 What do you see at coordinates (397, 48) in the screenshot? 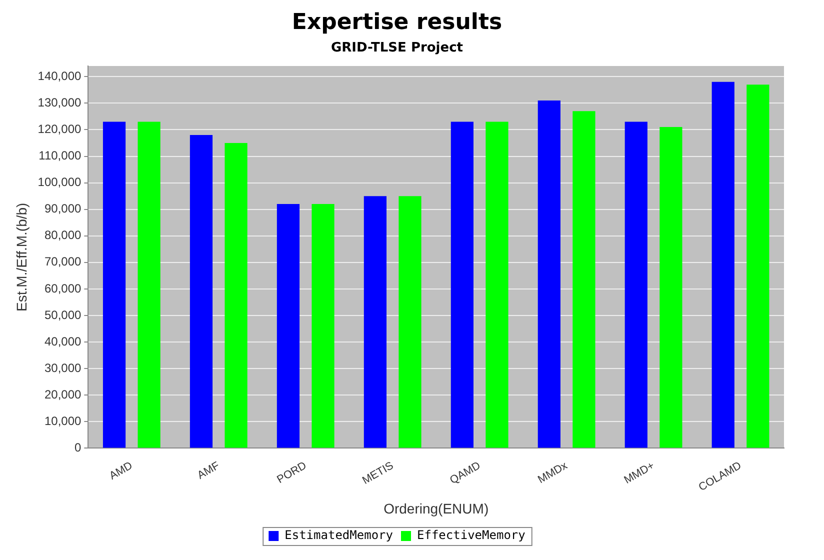
I see `chart-subtitle: GRID-TLSE Project` at bounding box center [397, 48].